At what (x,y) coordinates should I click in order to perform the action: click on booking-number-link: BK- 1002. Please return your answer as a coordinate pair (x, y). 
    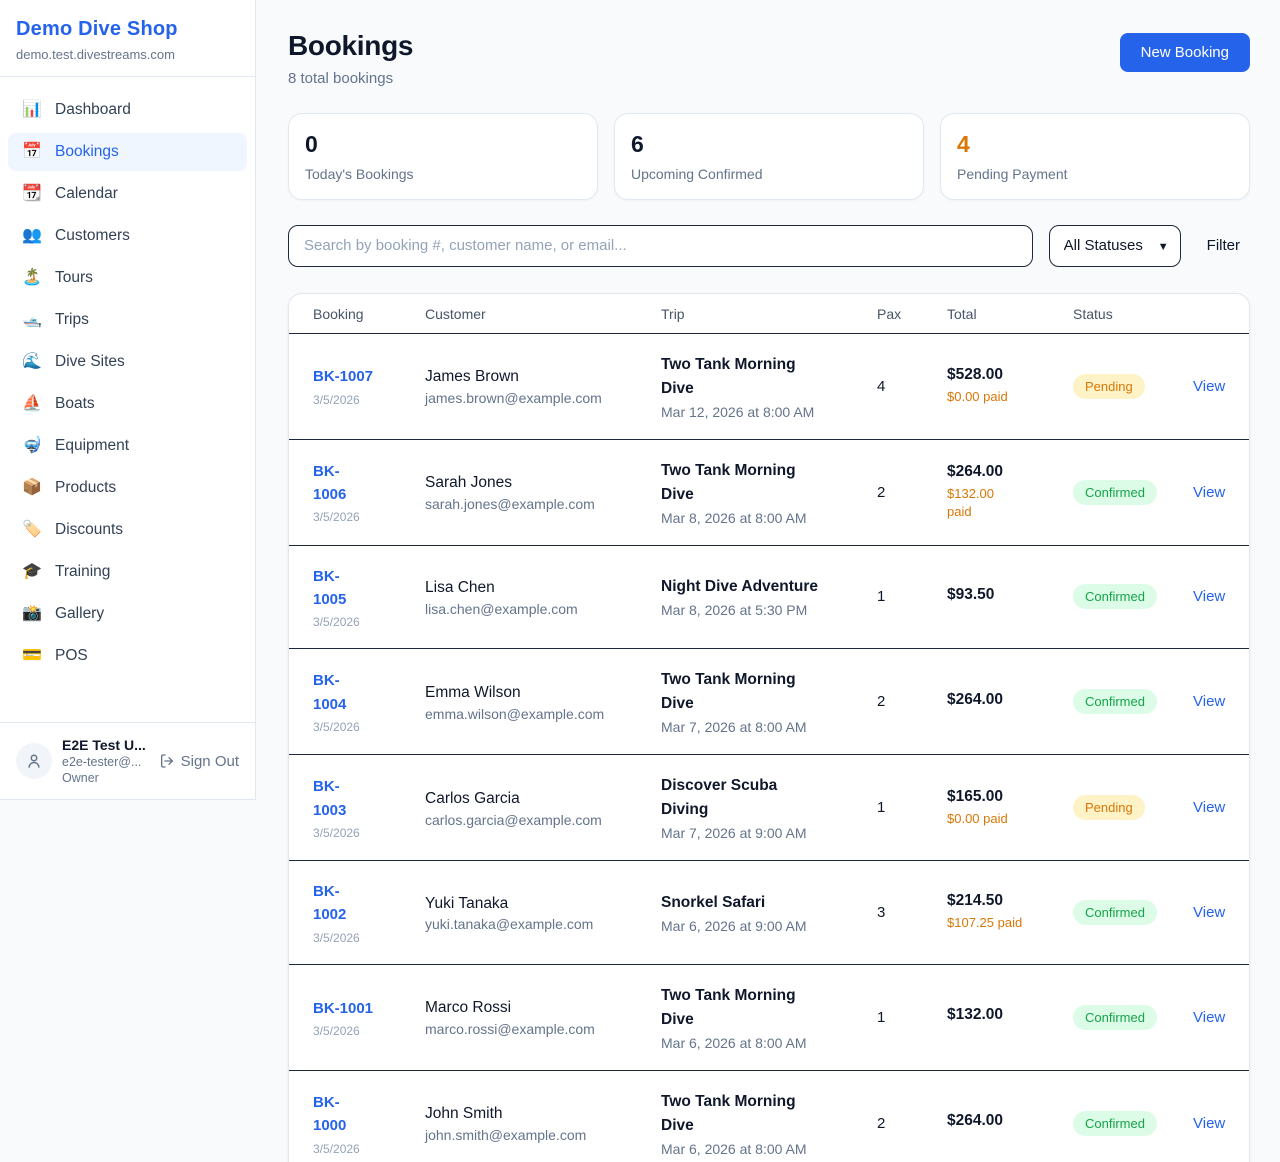
    Looking at the image, I should click on (330, 903).